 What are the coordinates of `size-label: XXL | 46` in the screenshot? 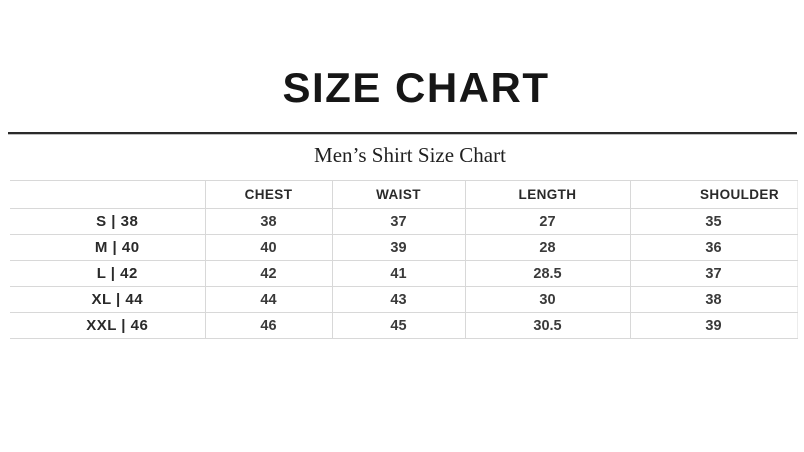 It's located at (117, 325).